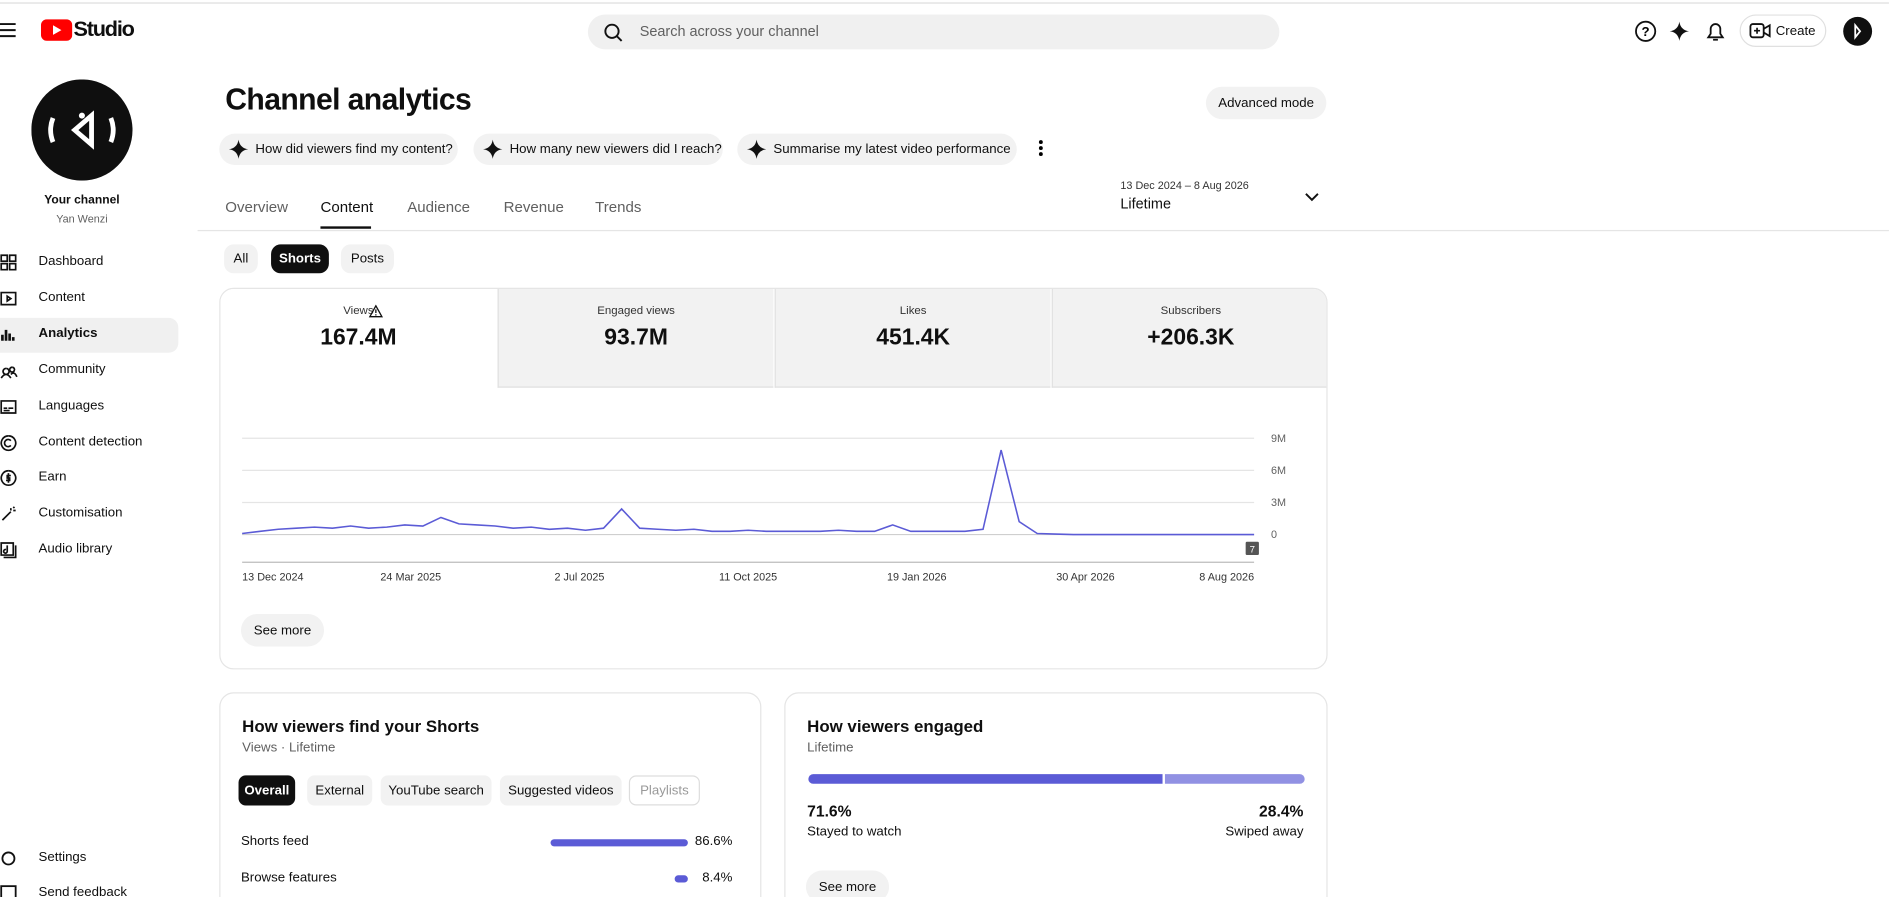 The image size is (1889, 897). Describe the element at coordinates (257, 207) in the screenshot. I see `tab: Overview` at that location.